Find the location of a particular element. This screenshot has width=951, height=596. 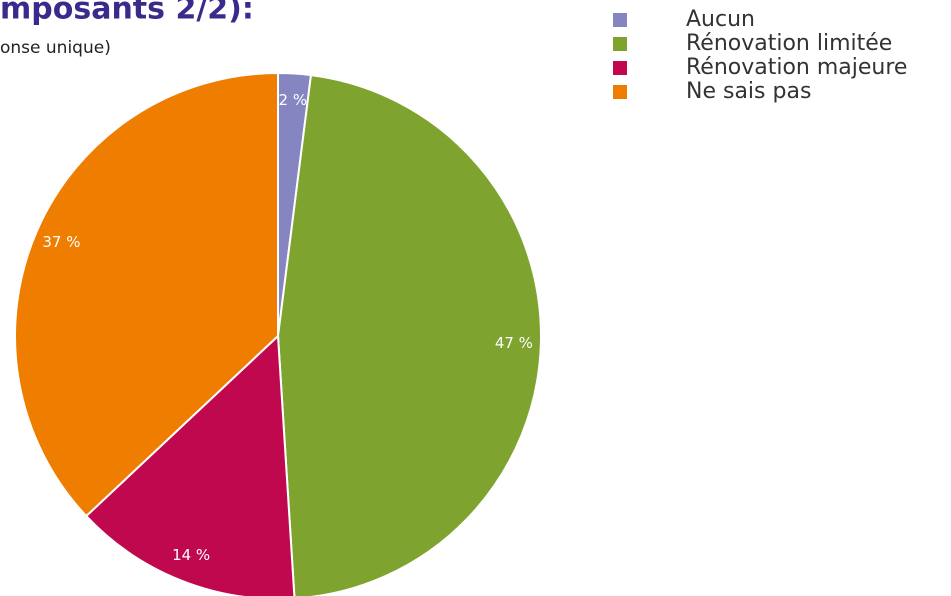

chart-title: mposants 2/2): is located at coordinates (127, 13).